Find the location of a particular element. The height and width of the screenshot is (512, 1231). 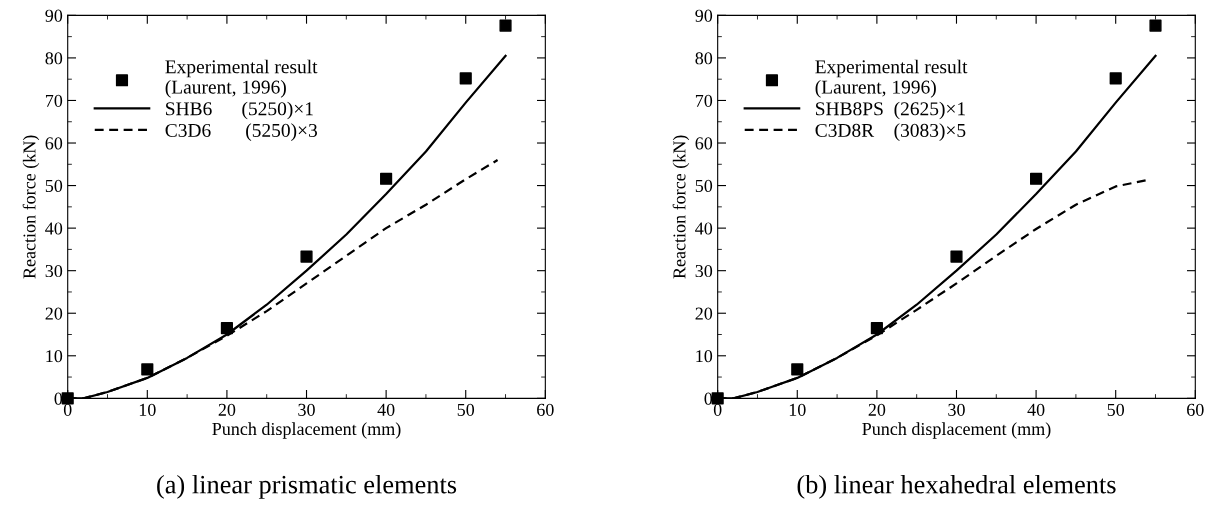

text: (a) linear prismatic elements is located at coordinates (307, 486).